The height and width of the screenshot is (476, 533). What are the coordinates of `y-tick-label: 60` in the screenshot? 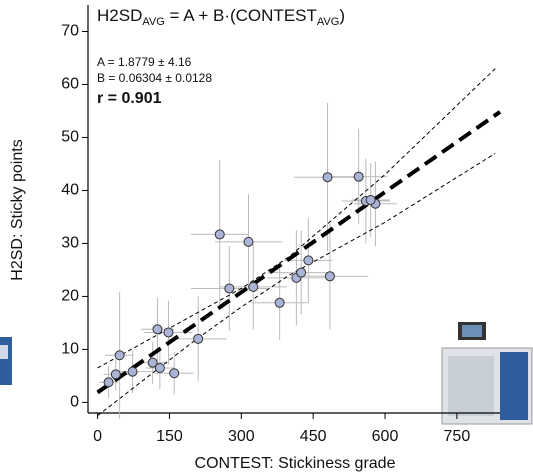 It's located at (70, 84).